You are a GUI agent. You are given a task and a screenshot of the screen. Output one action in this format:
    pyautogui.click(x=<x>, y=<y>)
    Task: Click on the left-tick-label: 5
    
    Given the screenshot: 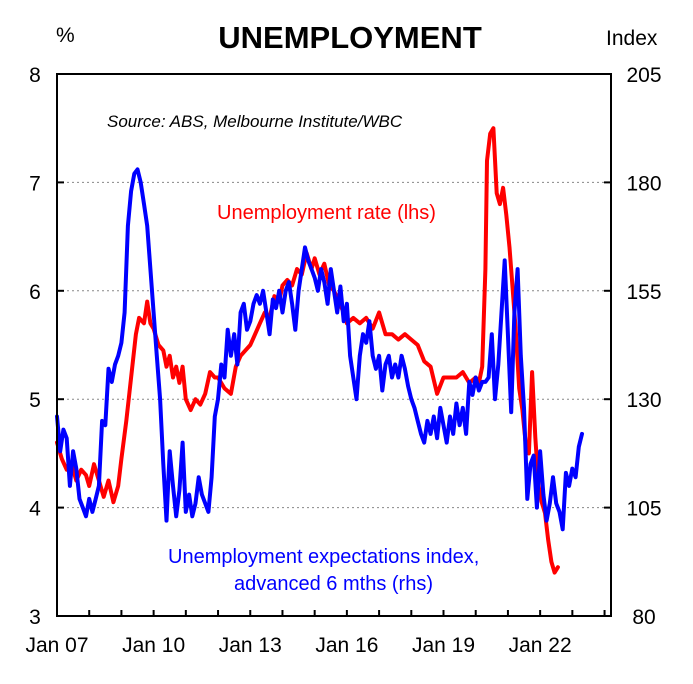 What is the action you would take?
    pyautogui.click(x=35, y=400)
    